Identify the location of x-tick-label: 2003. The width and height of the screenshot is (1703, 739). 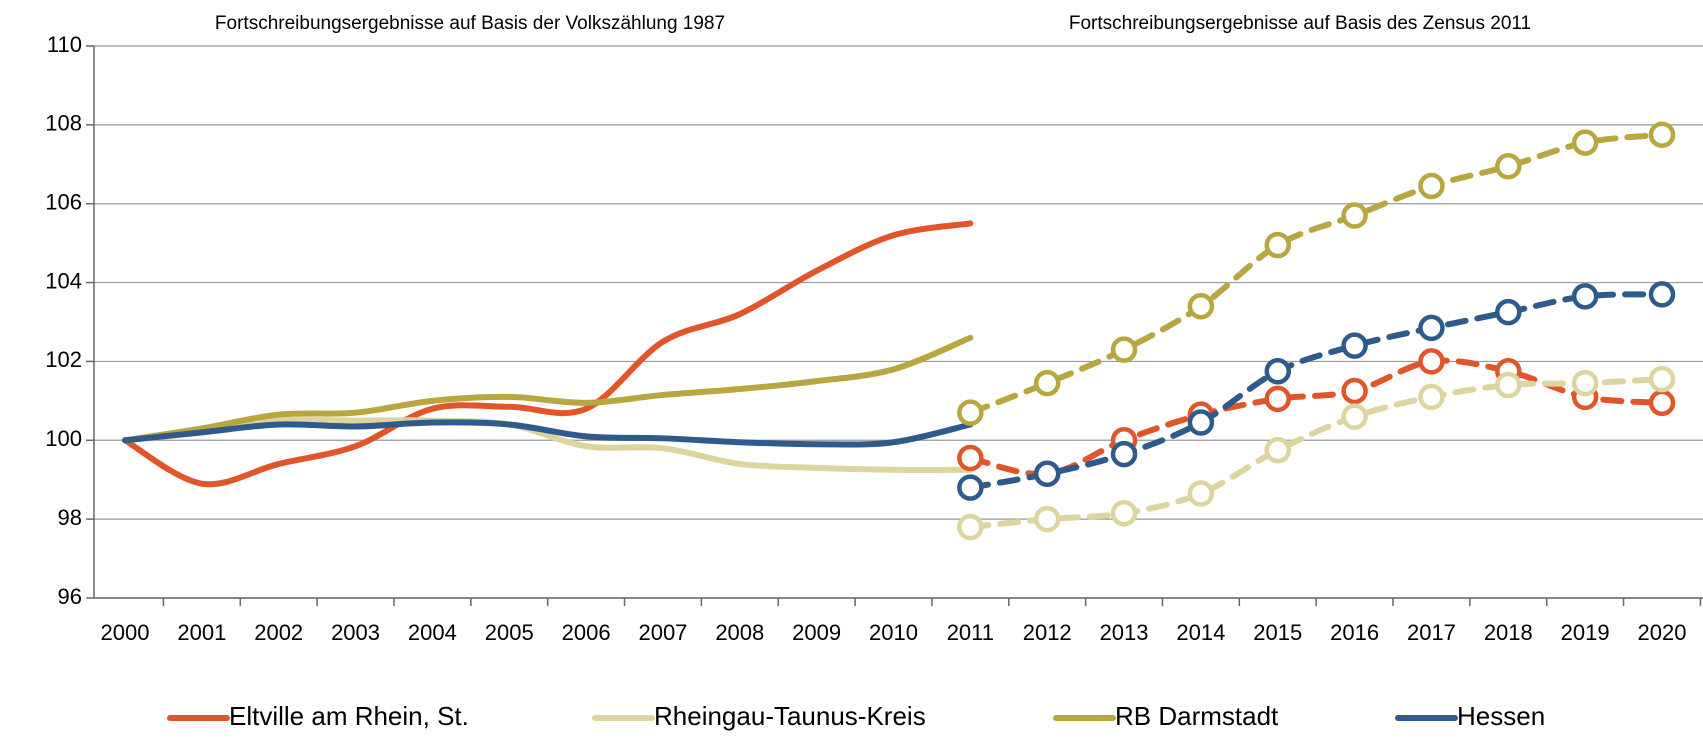
(355, 632).